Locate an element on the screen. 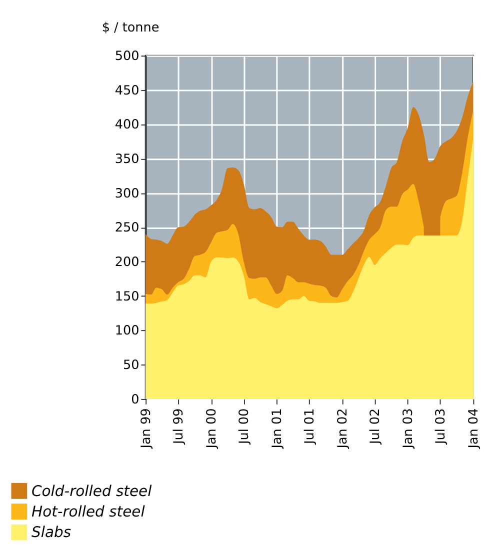 The width and height of the screenshot is (486, 553). y-tick-label: 500 is located at coordinates (127, 56).